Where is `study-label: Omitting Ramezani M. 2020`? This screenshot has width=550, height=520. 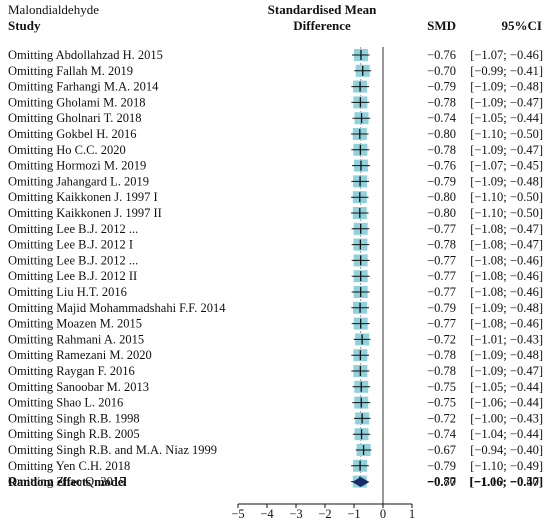 study-label: Omitting Ramezani M. 2020 is located at coordinates (80, 355).